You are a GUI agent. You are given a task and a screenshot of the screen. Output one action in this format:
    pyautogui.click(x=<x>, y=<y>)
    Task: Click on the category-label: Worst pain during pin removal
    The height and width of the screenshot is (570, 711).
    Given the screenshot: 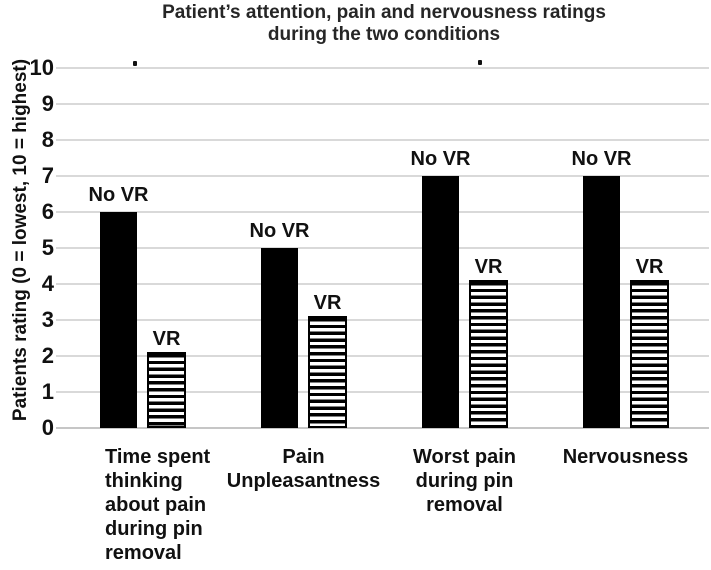 What is the action you would take?
    pyautogui.click(x=464, y=481)
    